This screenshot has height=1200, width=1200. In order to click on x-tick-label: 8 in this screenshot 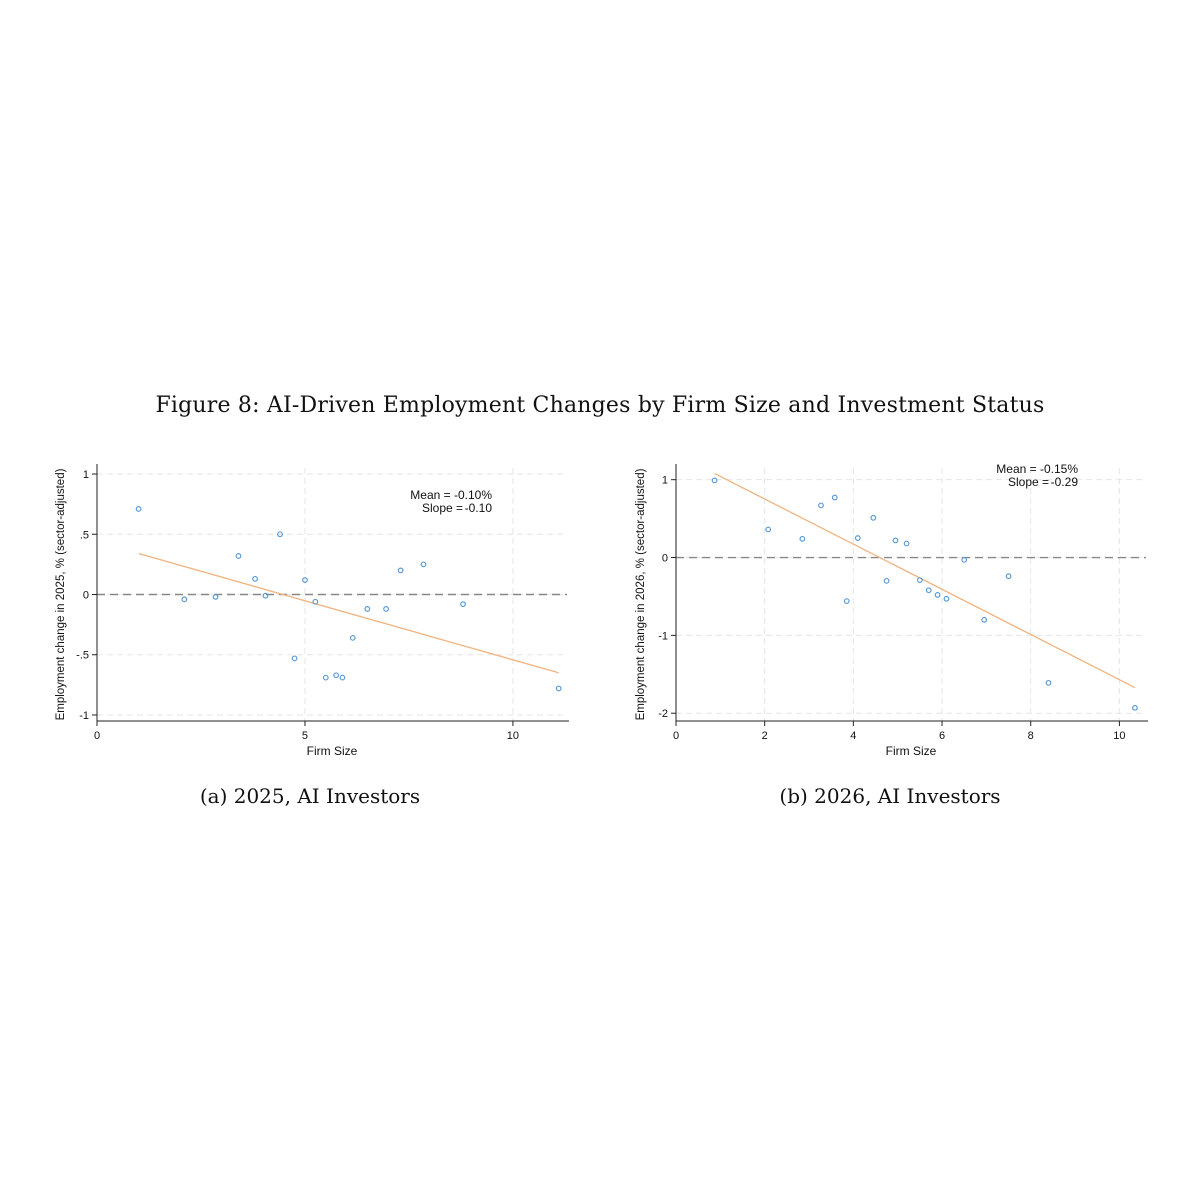, I will do `click(1031, 736)`.